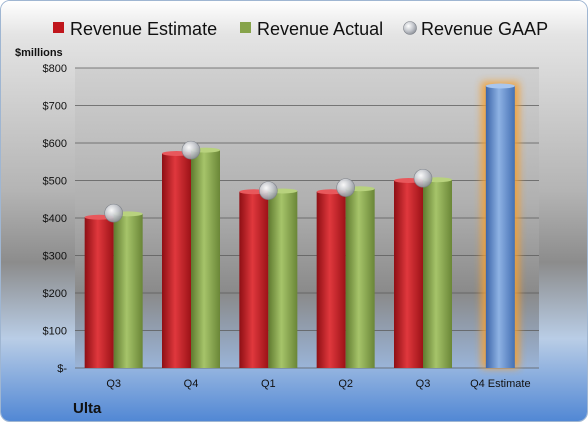 Image resolution: width=588 pixels, height=422 pixels. I want to click on y-tick-label: $-, so click(62, 369).